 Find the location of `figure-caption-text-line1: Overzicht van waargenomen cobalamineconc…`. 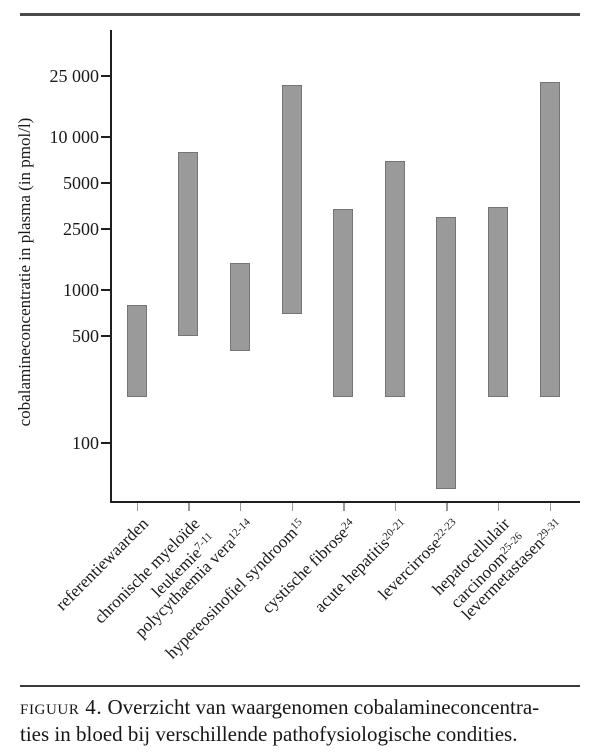

figure-caption-text-line1: Overzicht van waargenomen cobalamineconc… is located at coordinates (323, 707).